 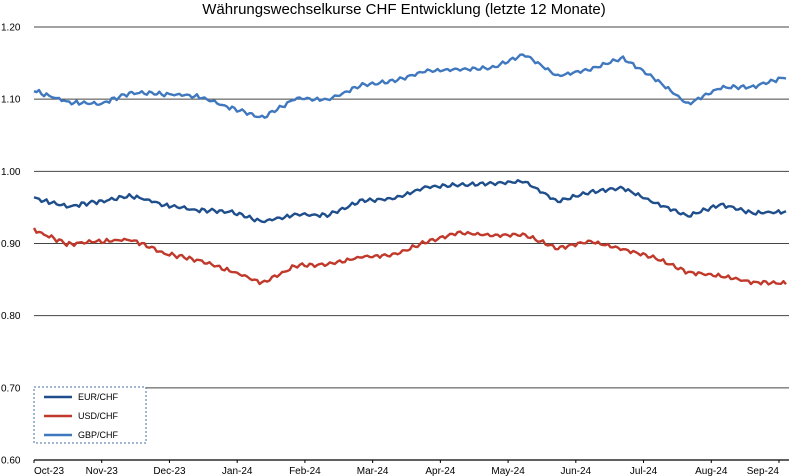 What do you see at coordinates (763, 471) in the screenshot?
I see `x-tick-label: Sep-24` at bounding box center [763, 471].